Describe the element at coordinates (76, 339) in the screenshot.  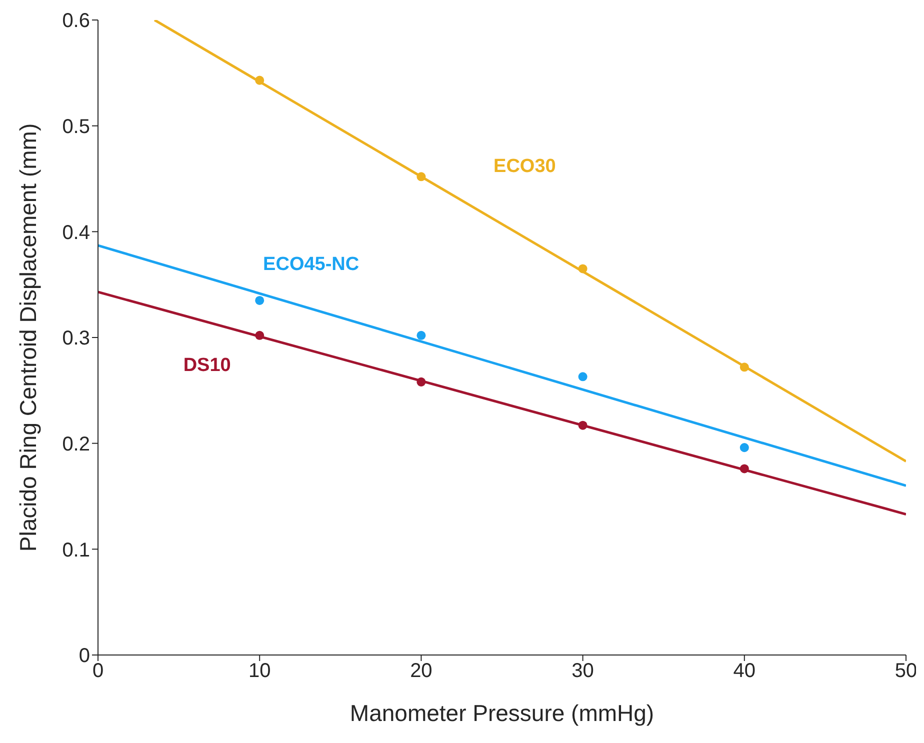
I see `y-tick-label: 0.3` at that location.